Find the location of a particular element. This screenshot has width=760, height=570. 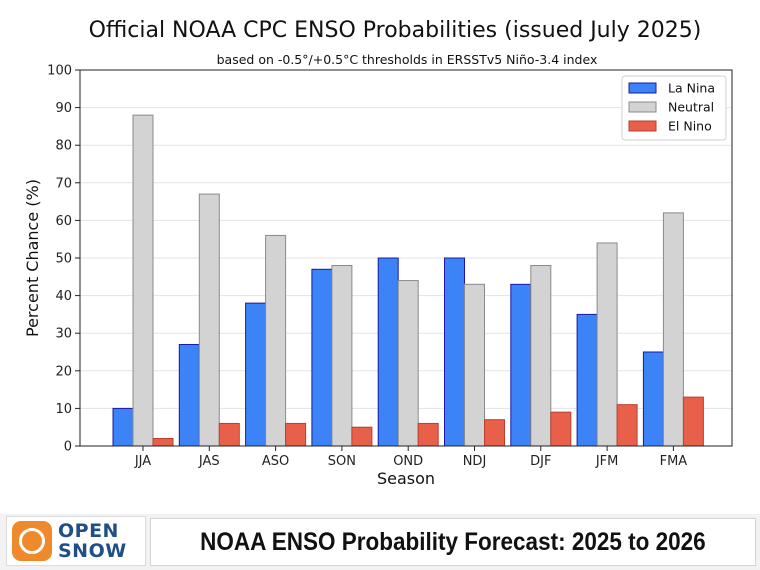

sun-icon-ring is located at coordinates (32, 541).